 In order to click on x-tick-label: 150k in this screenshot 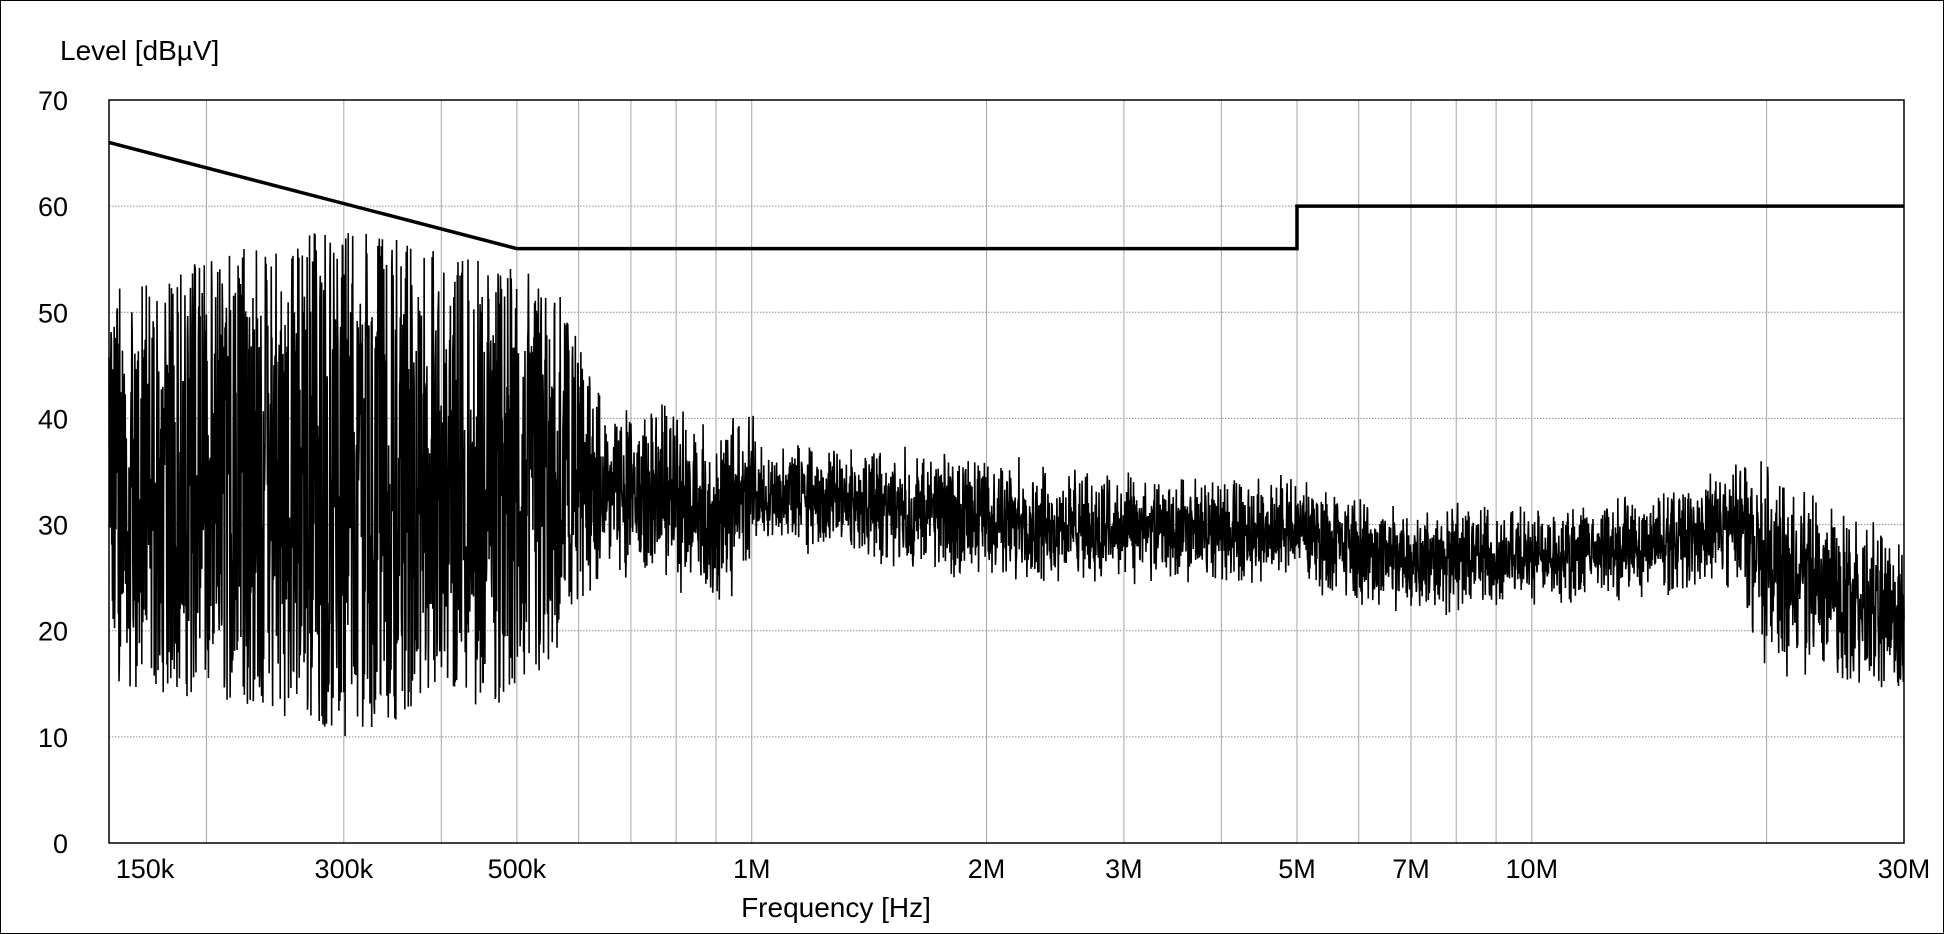, I will do `click(145, 869)`.